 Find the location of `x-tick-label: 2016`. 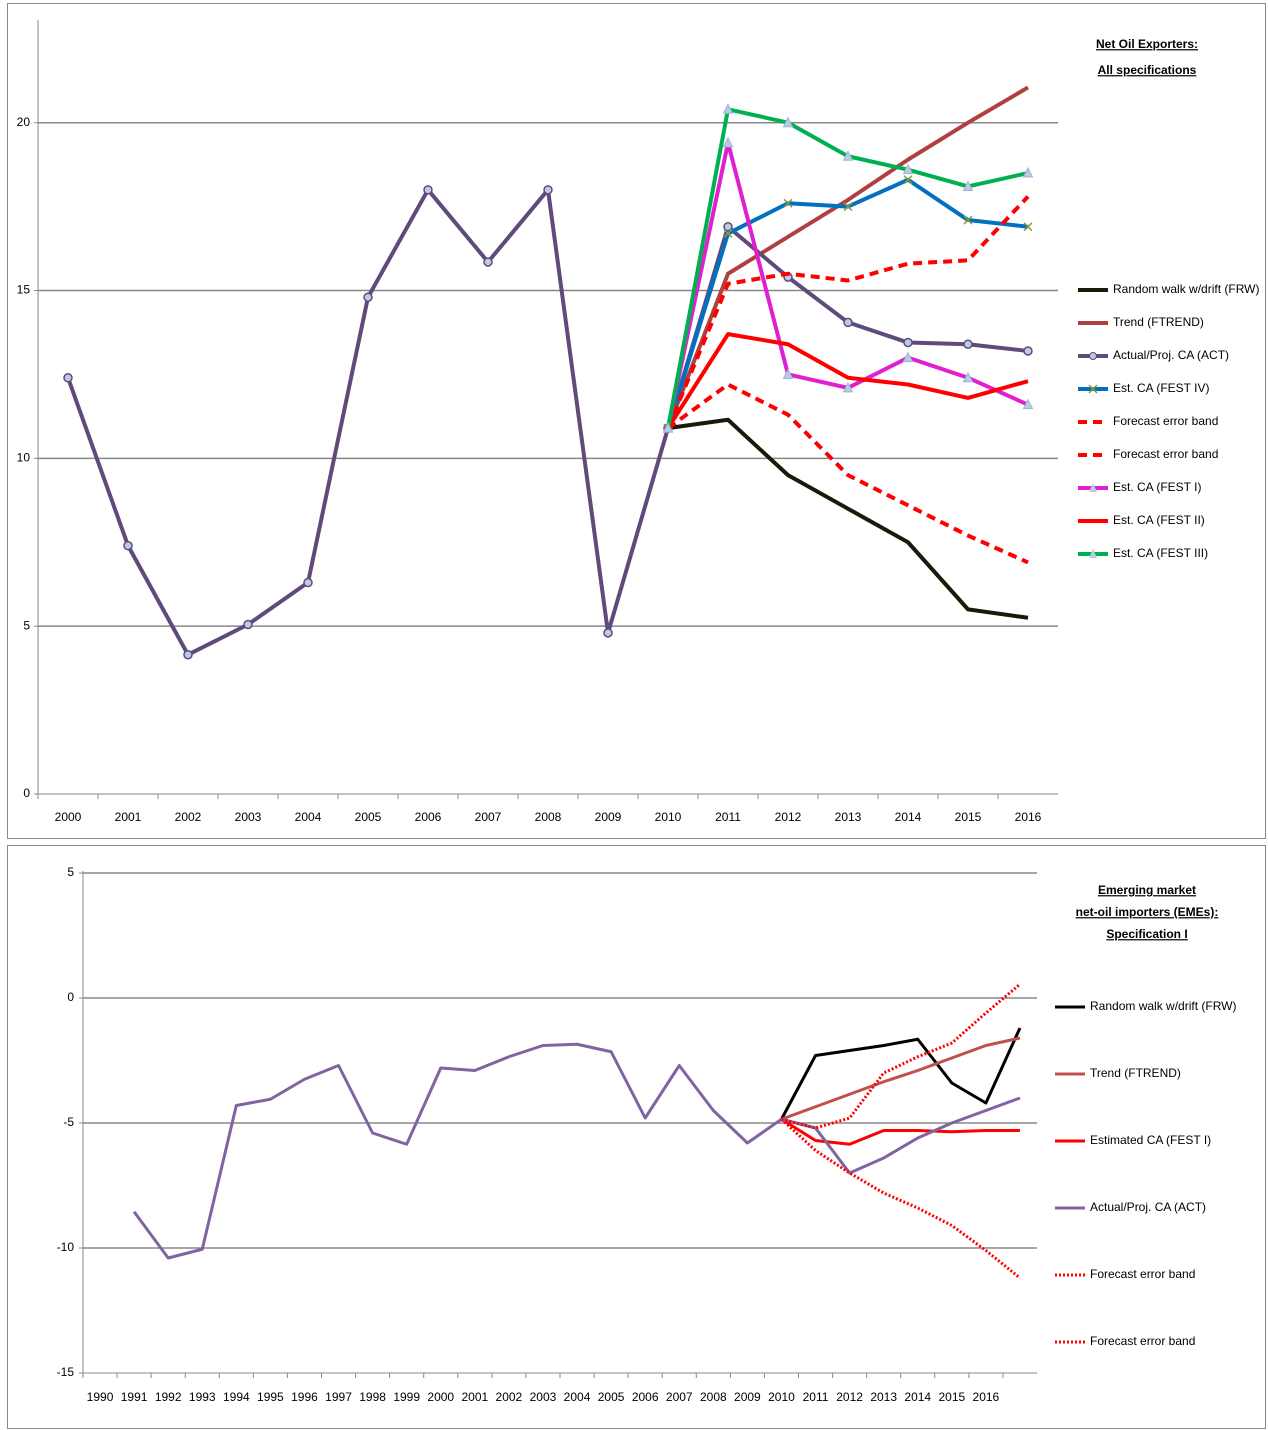

x-tick-label: 2016 is located at coordinates (986, 1397).